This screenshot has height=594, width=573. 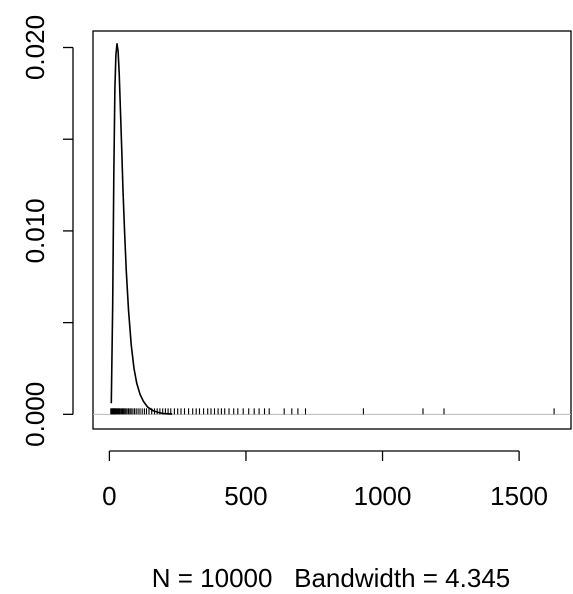 What do you see at coordinates (332, 411) in the screenshot?
I see `rug-marks` at bounding box center [332, 411].